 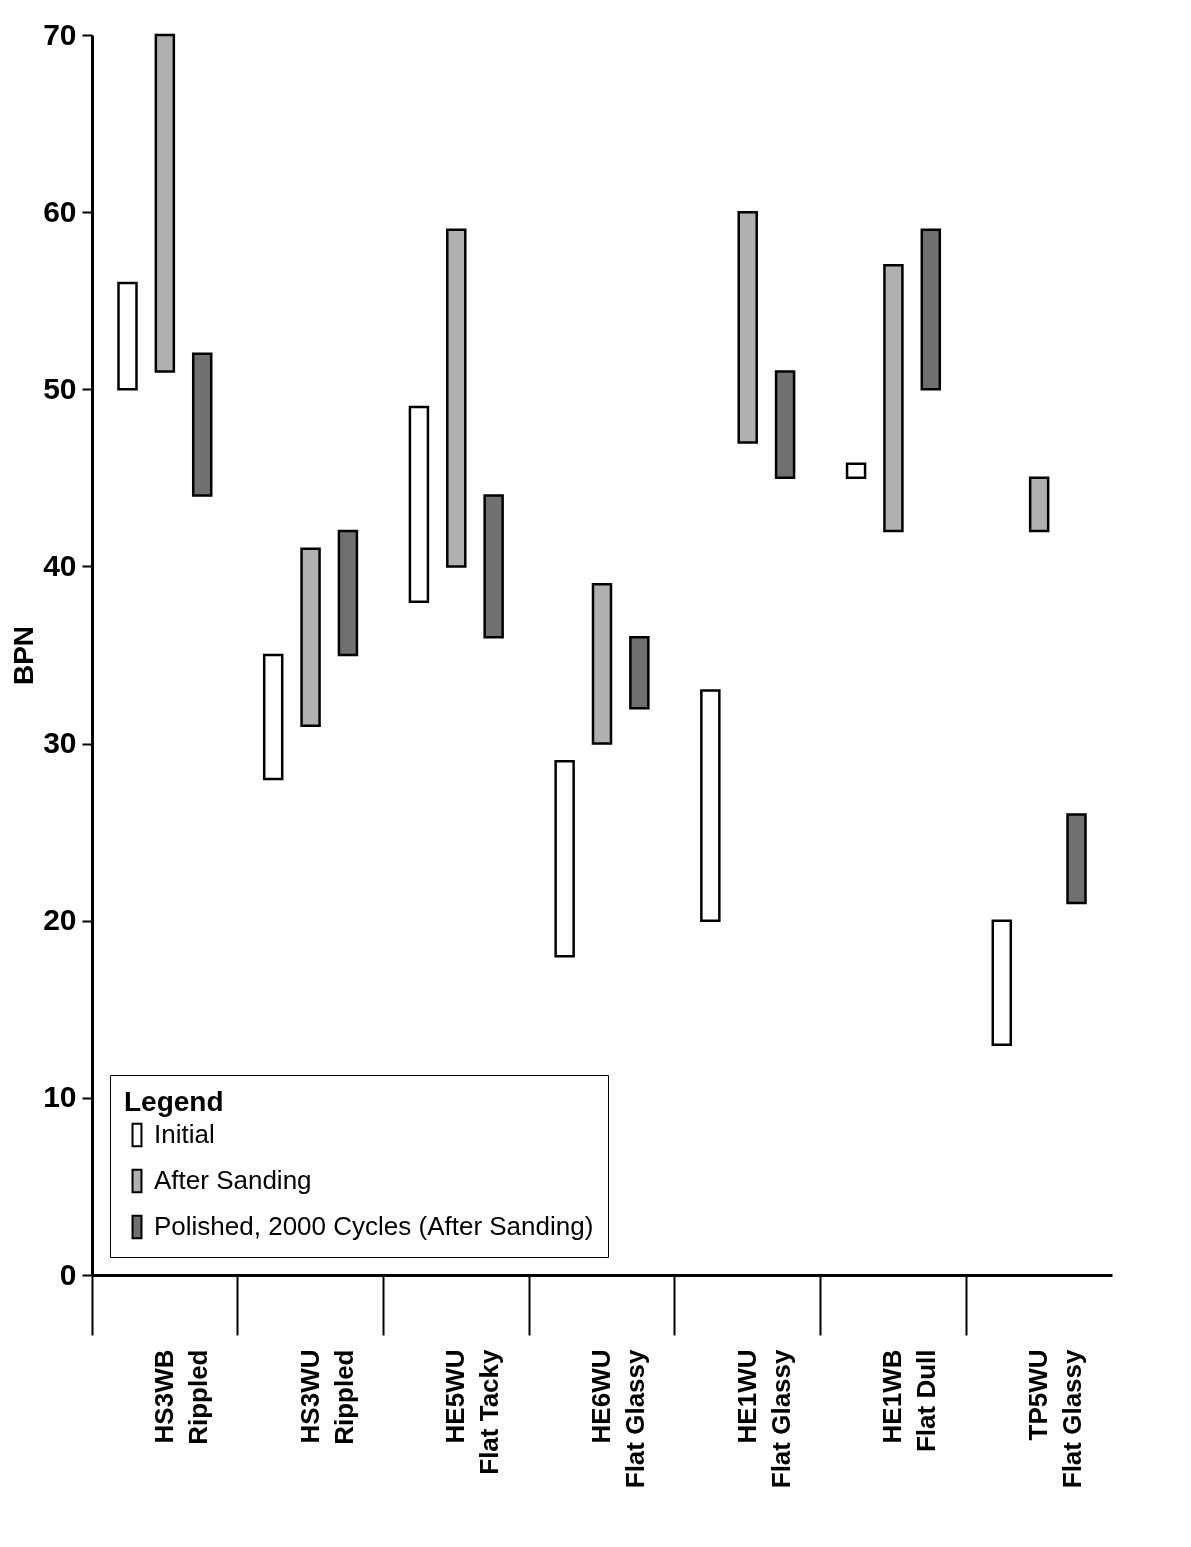 What do you see at coordinates (233, 1180) in the screenshot?
I see `legend-label: After Sanding` at bounding box center [233, 1180].